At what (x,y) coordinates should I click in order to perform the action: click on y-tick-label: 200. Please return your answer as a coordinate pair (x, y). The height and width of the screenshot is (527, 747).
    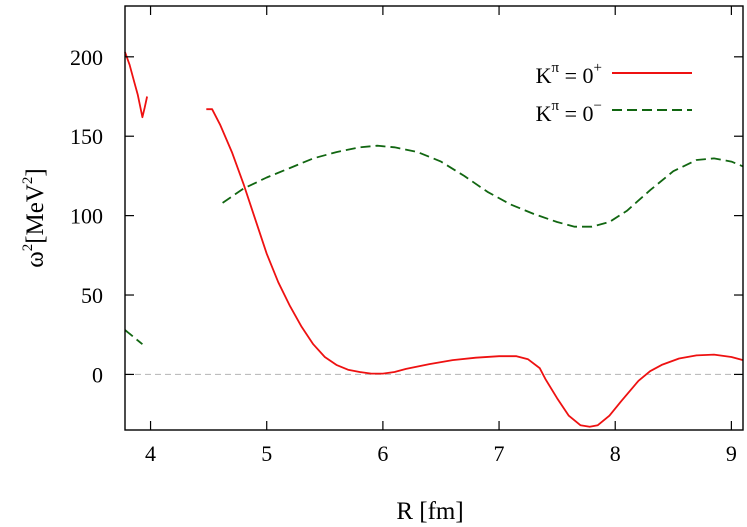
    Looking at the image, I should click on (86, 57).